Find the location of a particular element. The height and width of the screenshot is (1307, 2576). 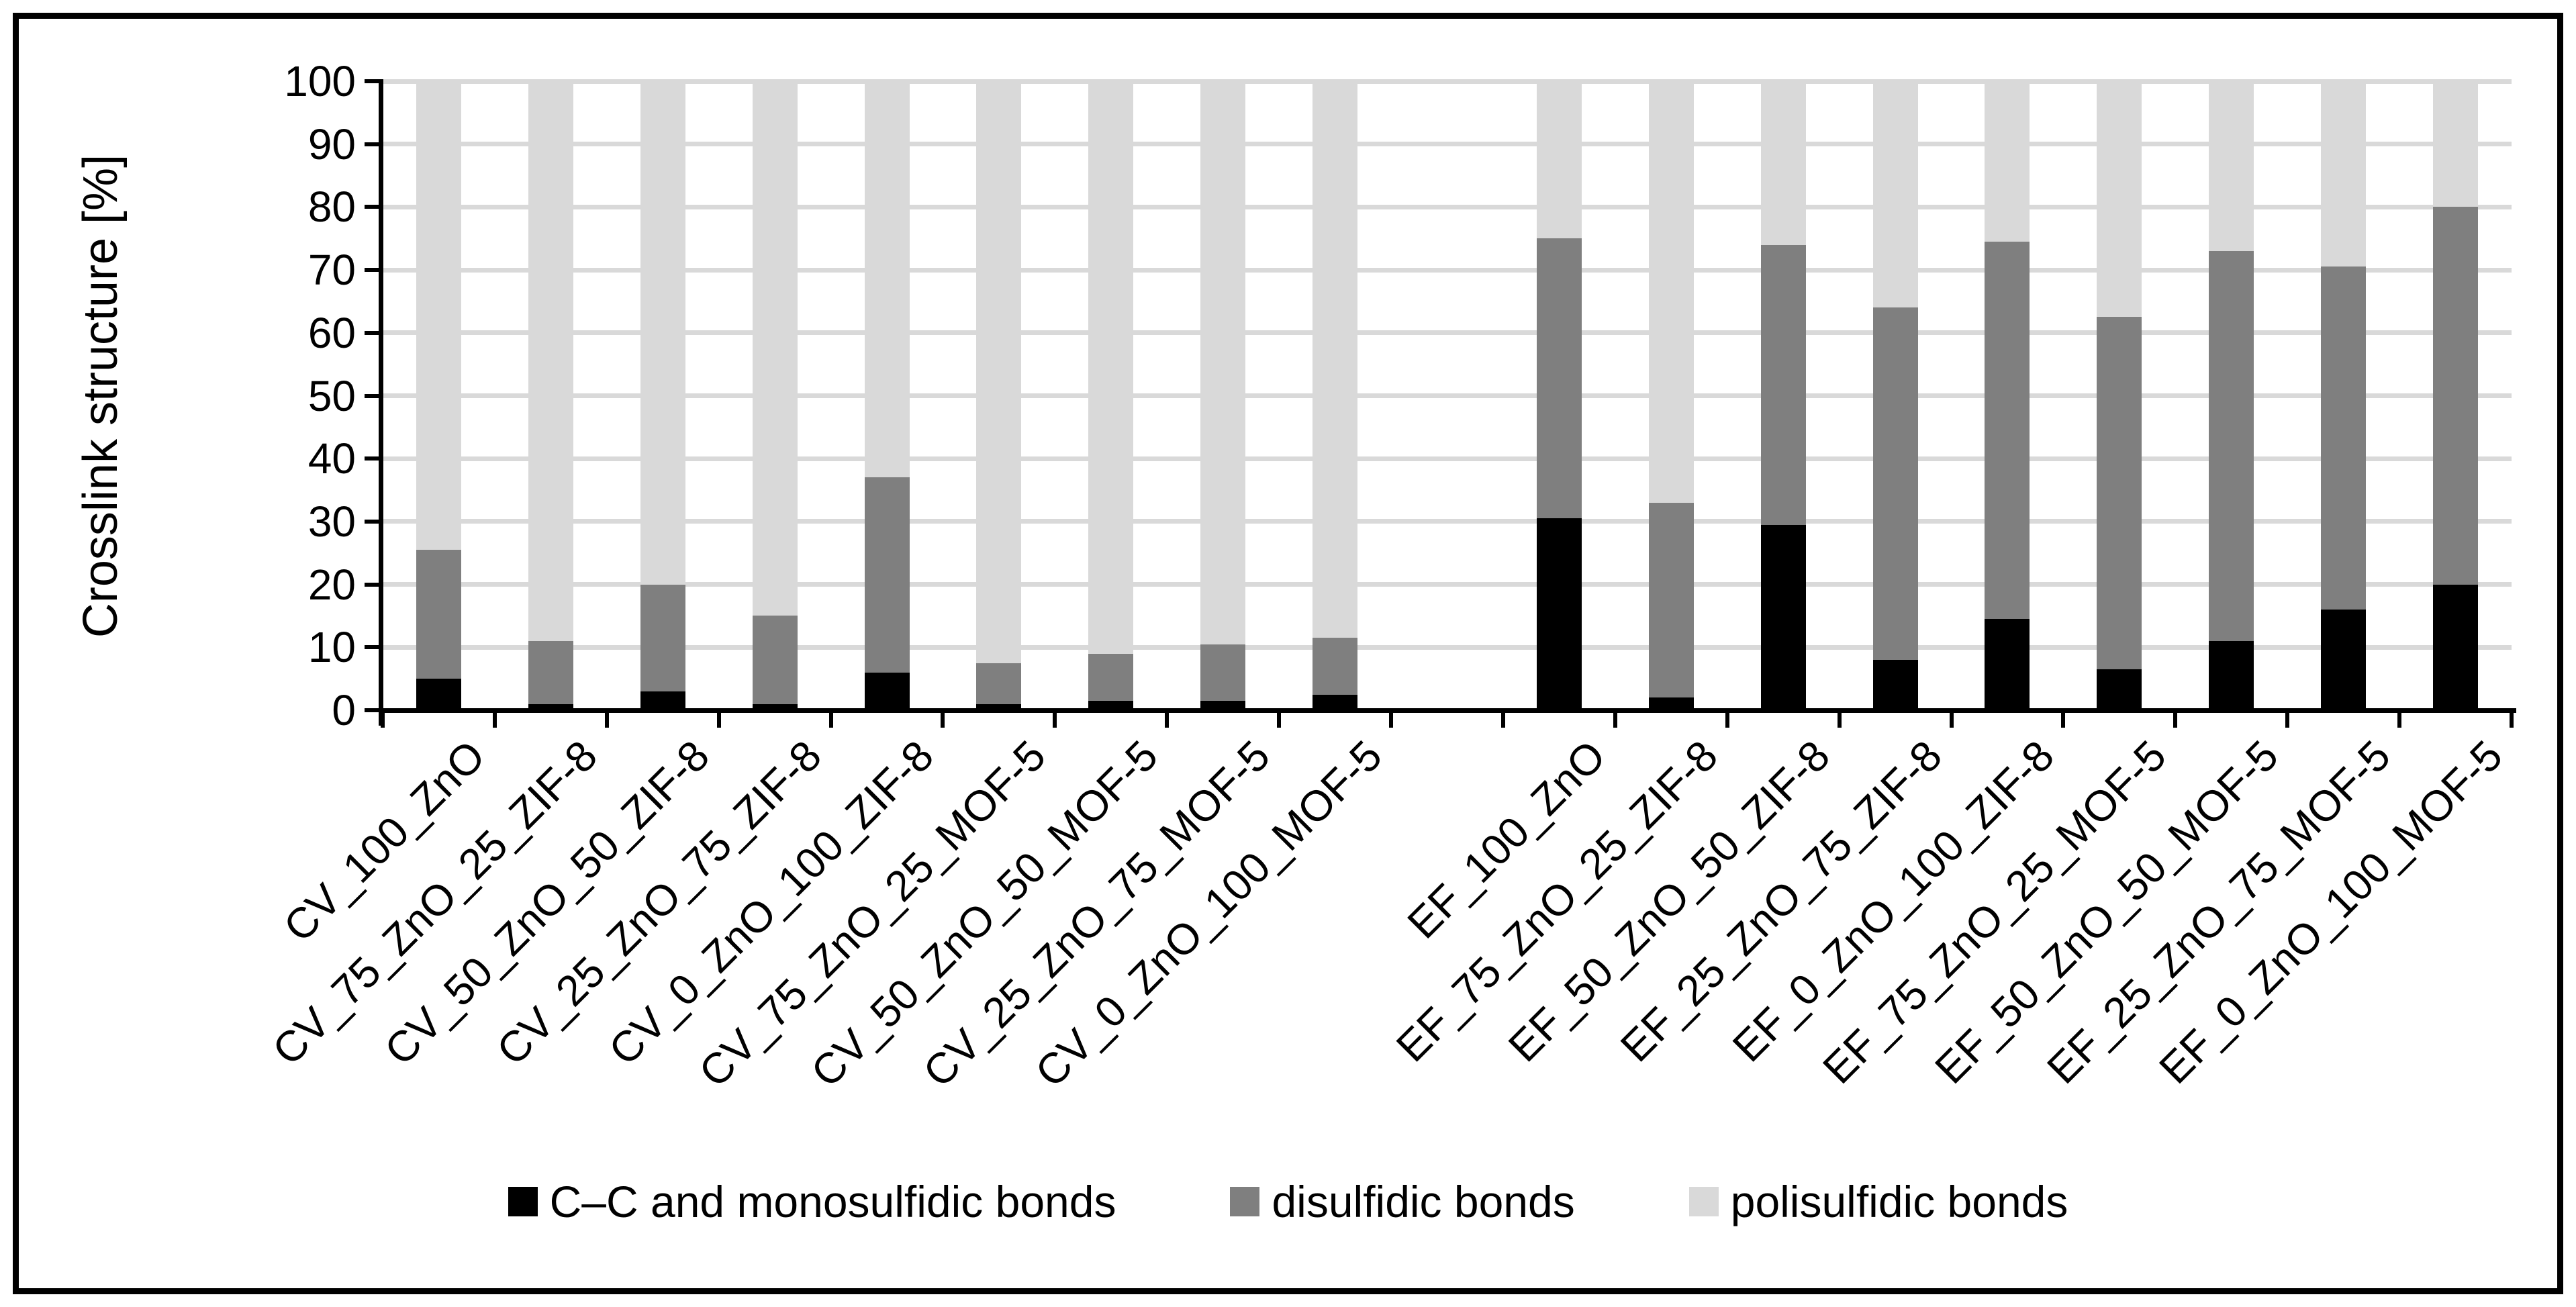

legend-item-monosulfidic: C–C and monosulfidic bonds is located at coordinates (812, 1201).